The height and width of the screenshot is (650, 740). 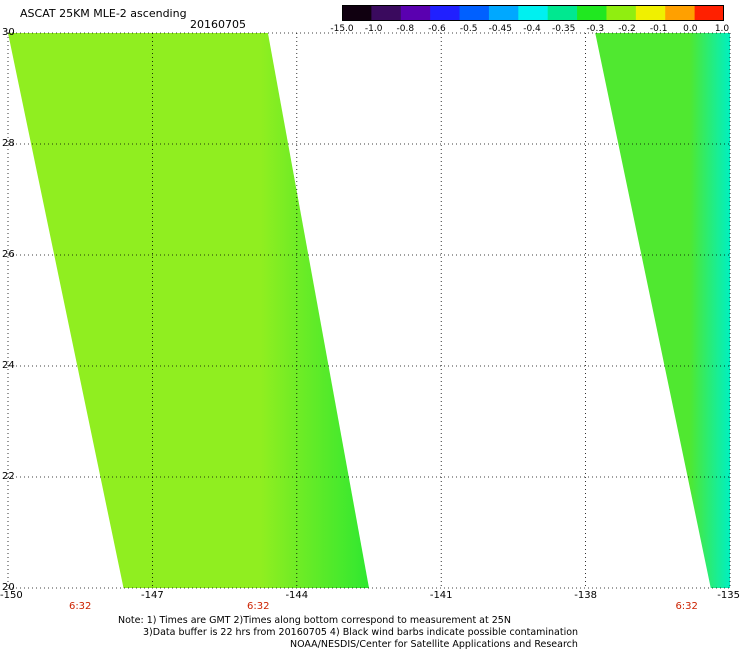 I want to click on longitude-tick-label: -144, so click(x=297, y=595).